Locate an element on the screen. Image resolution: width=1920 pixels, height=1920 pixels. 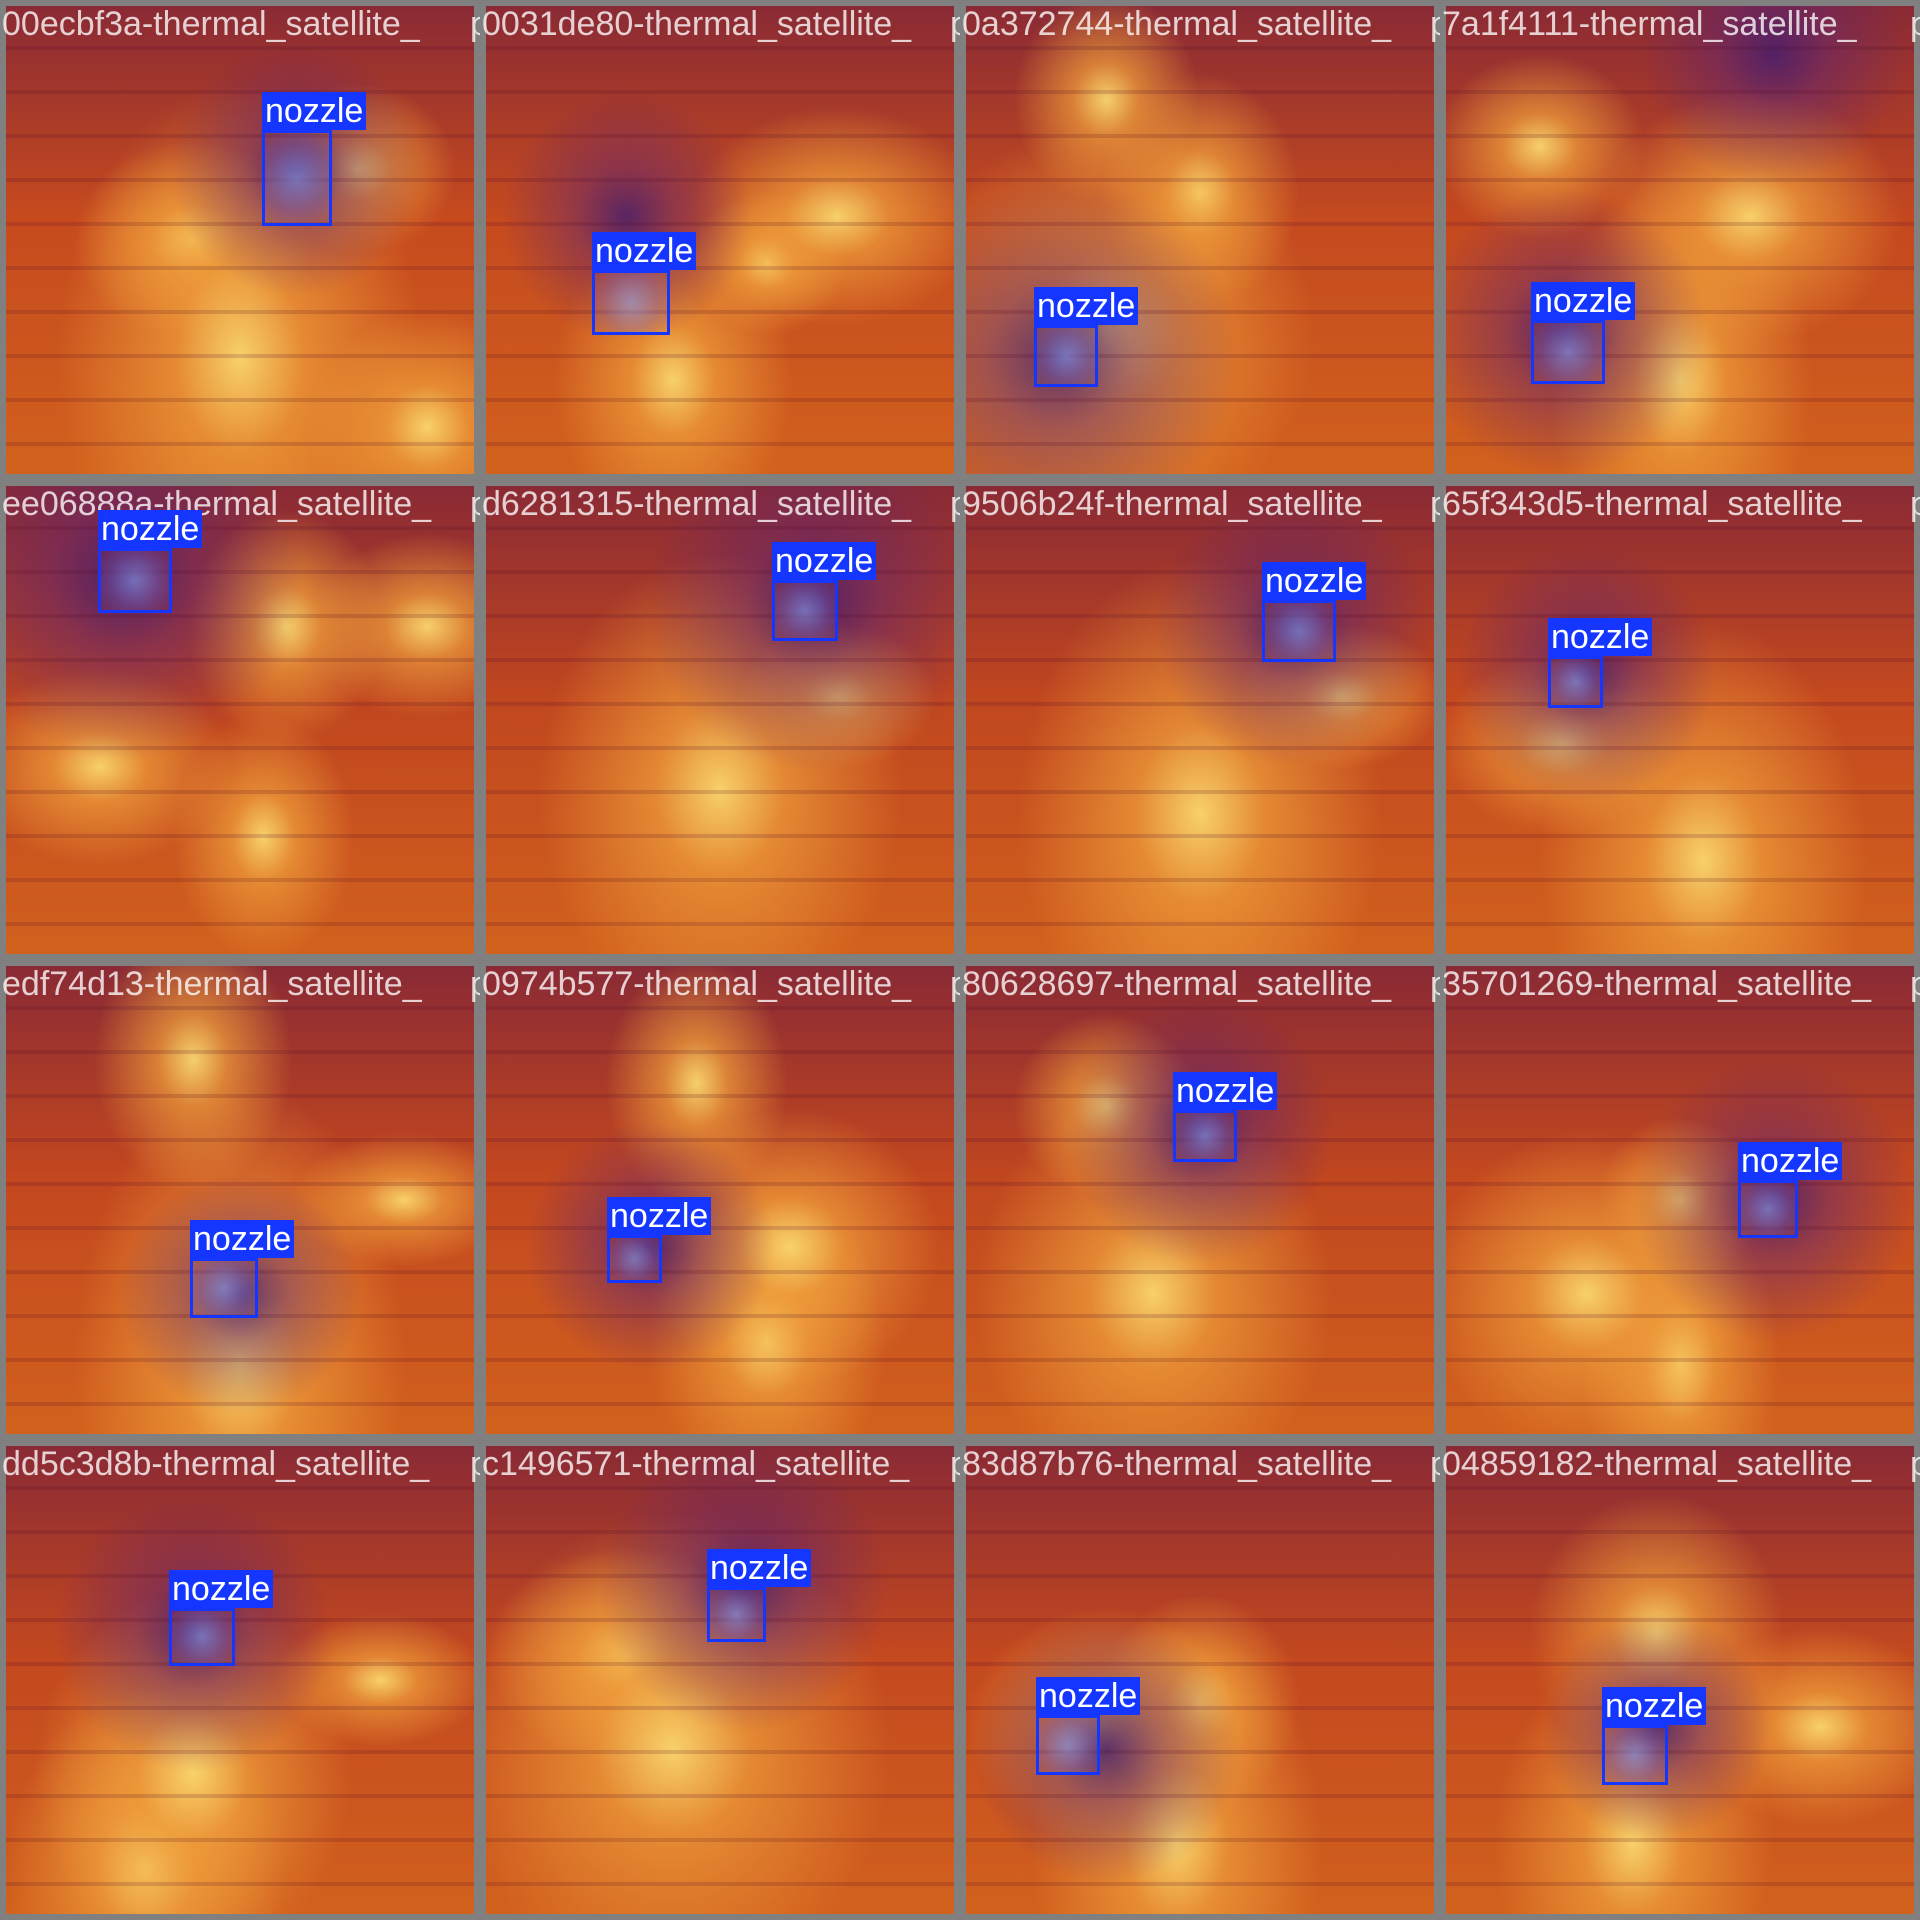
image-tile: 35701269-thermal_satellite_ png nozzle is located at coordinates (1680, 1200).